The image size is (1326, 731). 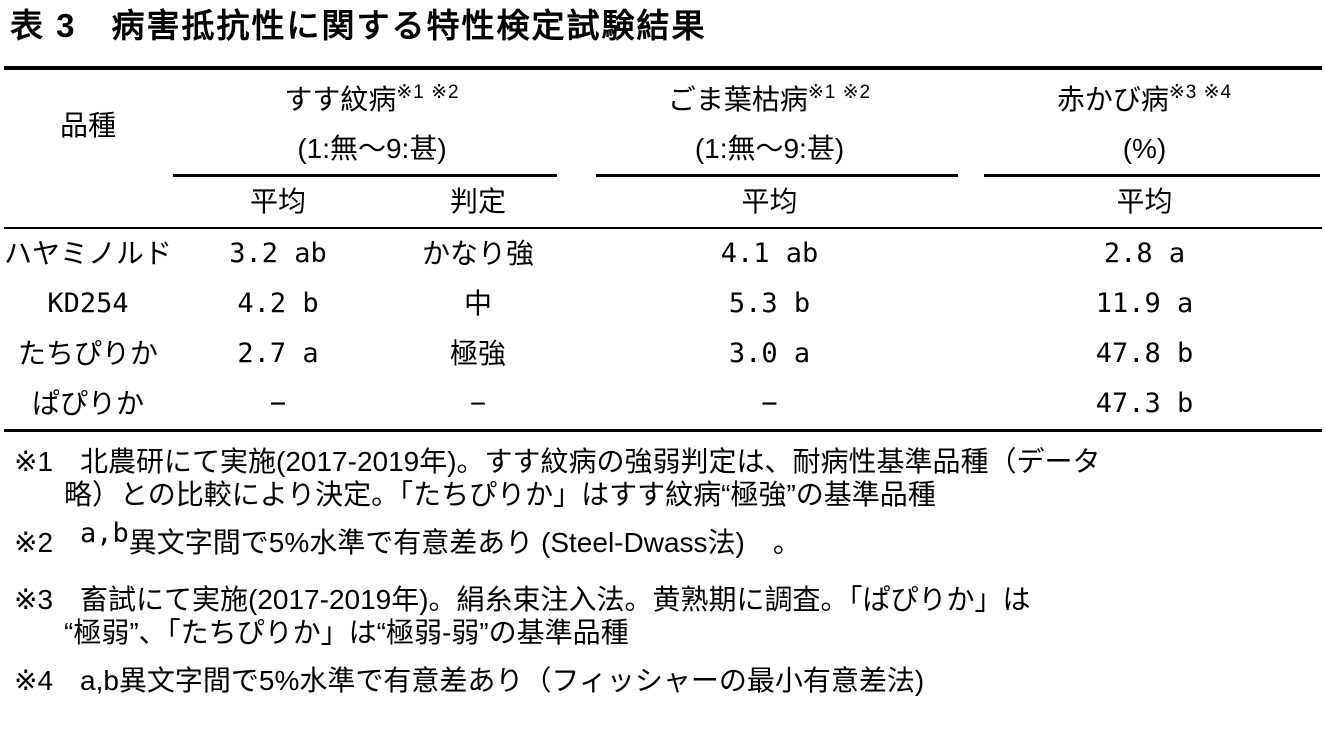 I want to click on footnote-line: “極弱”、「たちぴりか」は“極弱-弱”の基準品種, so click(x=346, y=632).